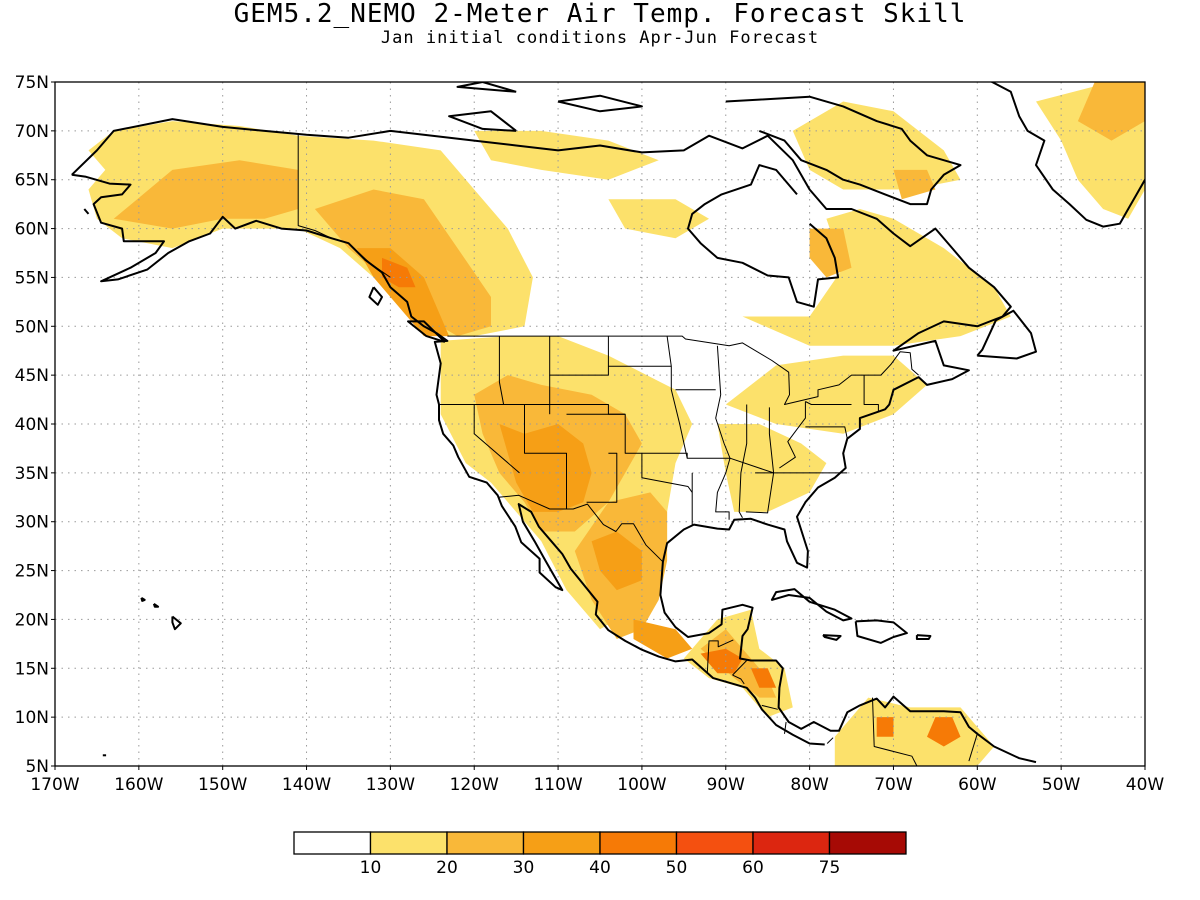 The height and width of the screenshot is (900, 1200). What do you see at coordinates (32, 327) in the screenshot?
I see `lat-tick-label: 50N` at bounding box center [32, 327].